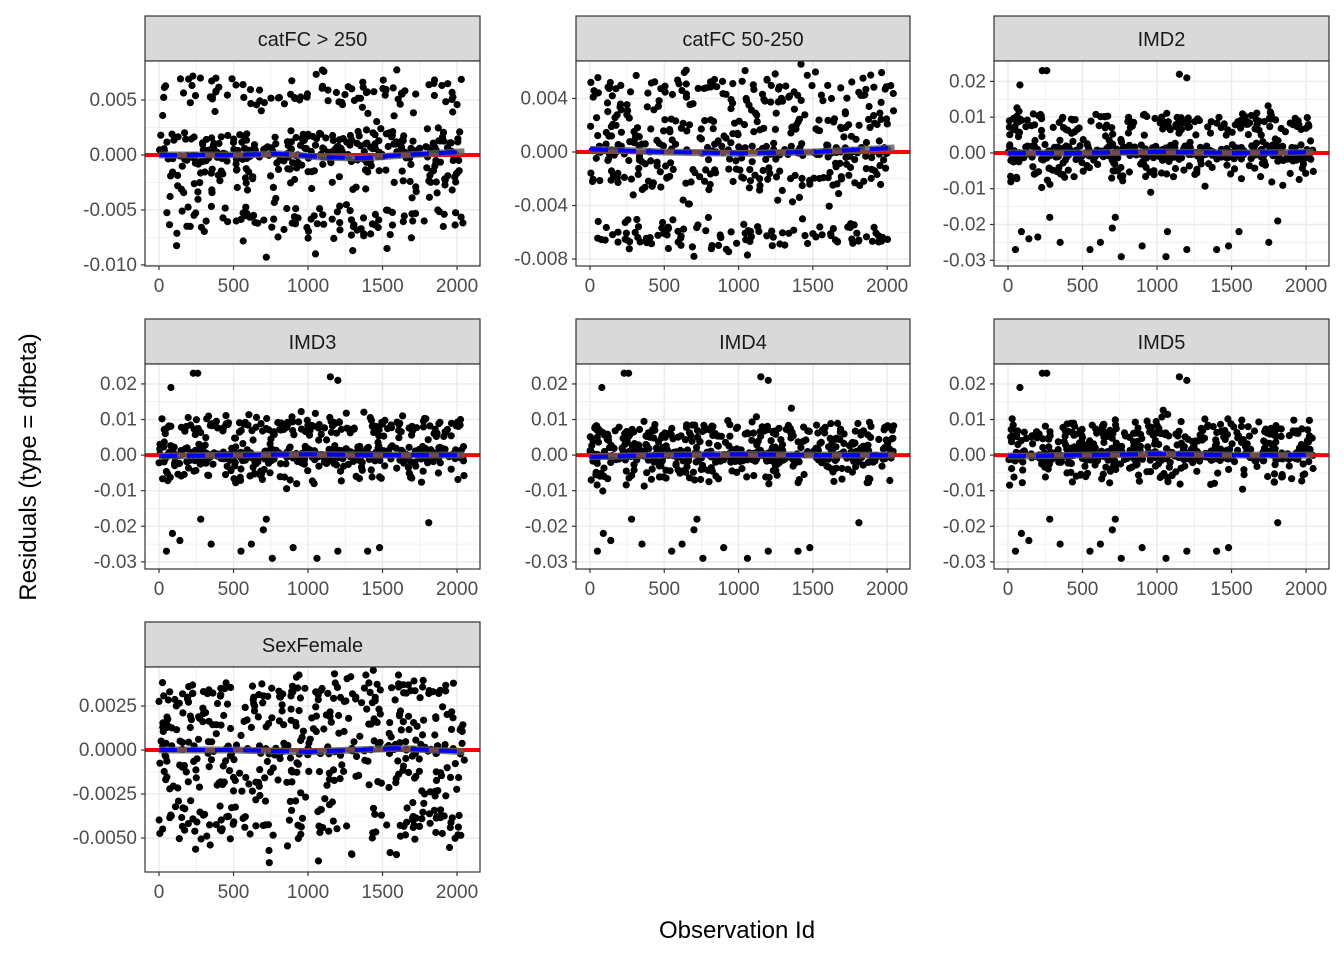 The height and width of the screenshot is (965, 1344). Describe the element at coordinates (1231, 286) in the screenshot. I see `x-tick-label: 1500` at that location.